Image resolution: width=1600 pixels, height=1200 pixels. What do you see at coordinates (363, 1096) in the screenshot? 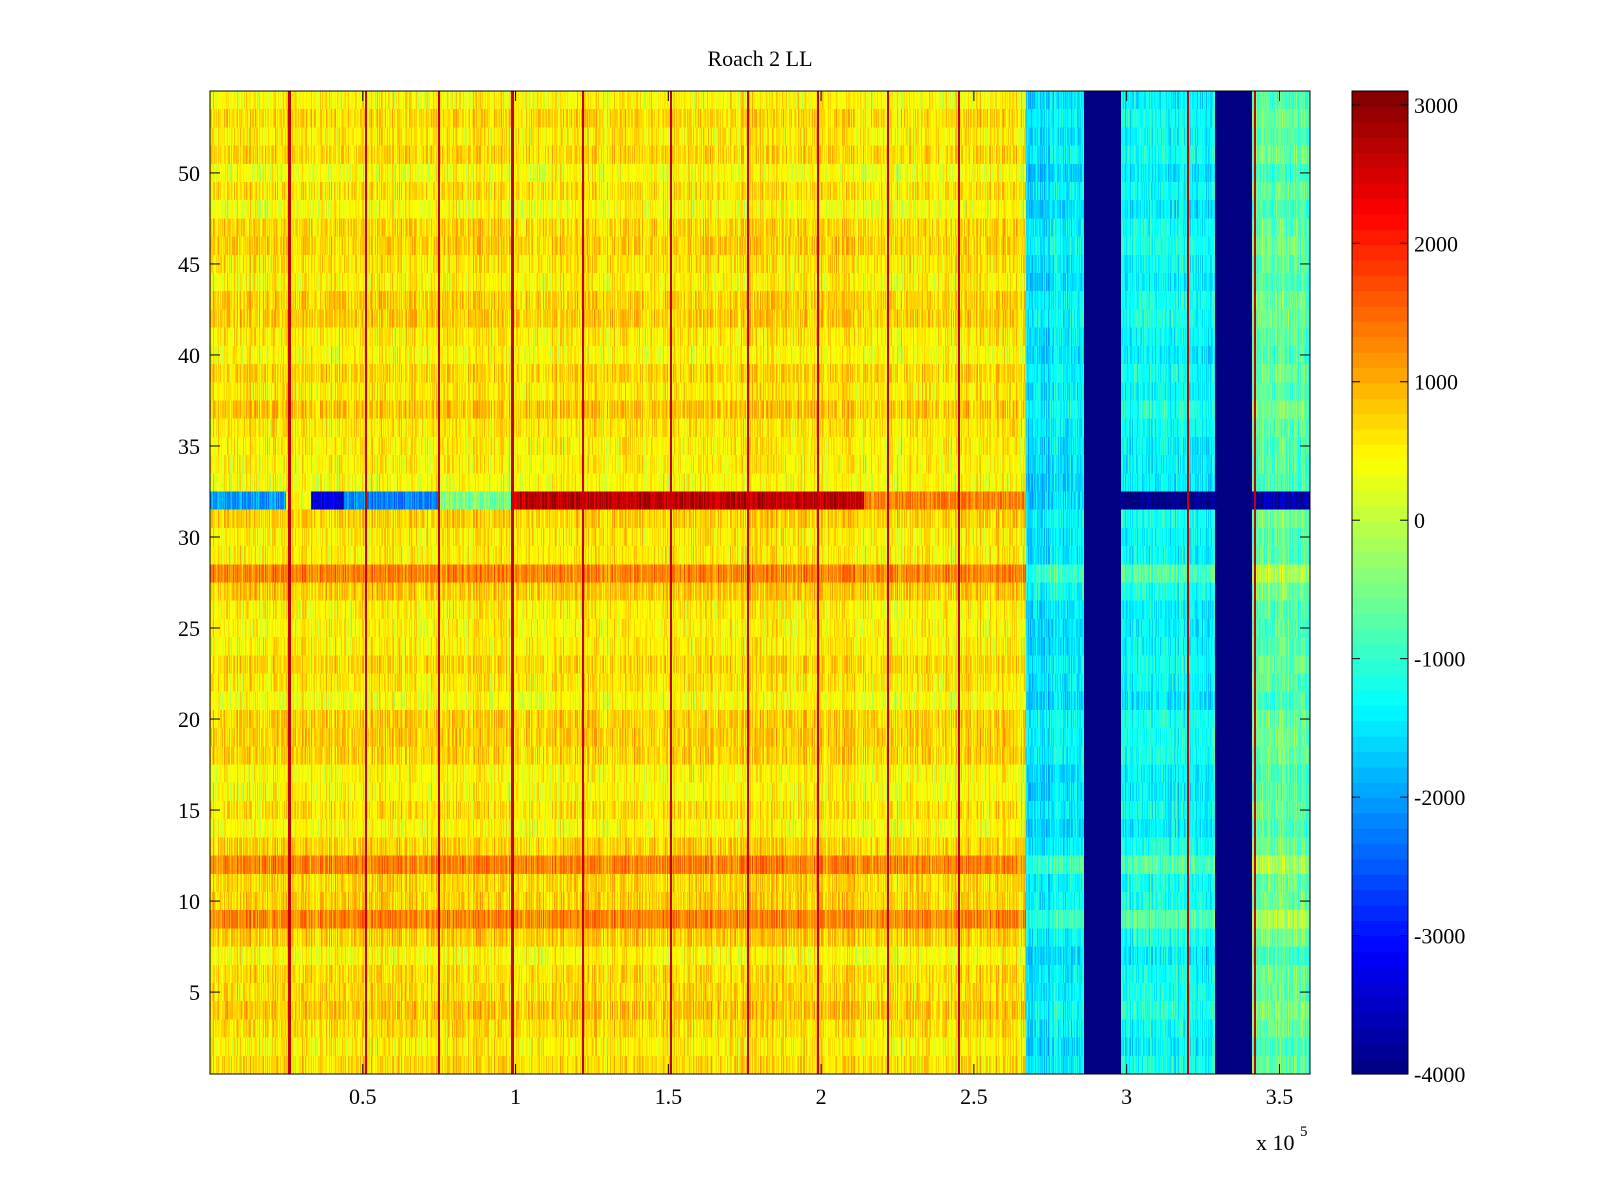
I see `x-tick-label: 0.5` at bounding box center [363, 1096].